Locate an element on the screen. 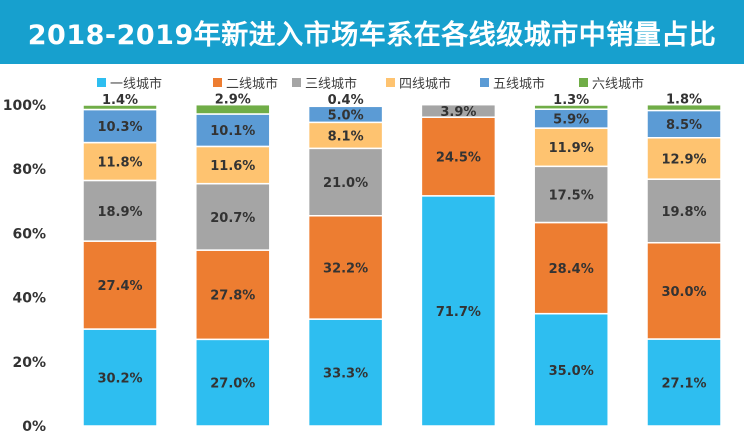 The height and width of the screenshot is (436, 744). data-label: 8.5% is located at coordinates (684, 125).